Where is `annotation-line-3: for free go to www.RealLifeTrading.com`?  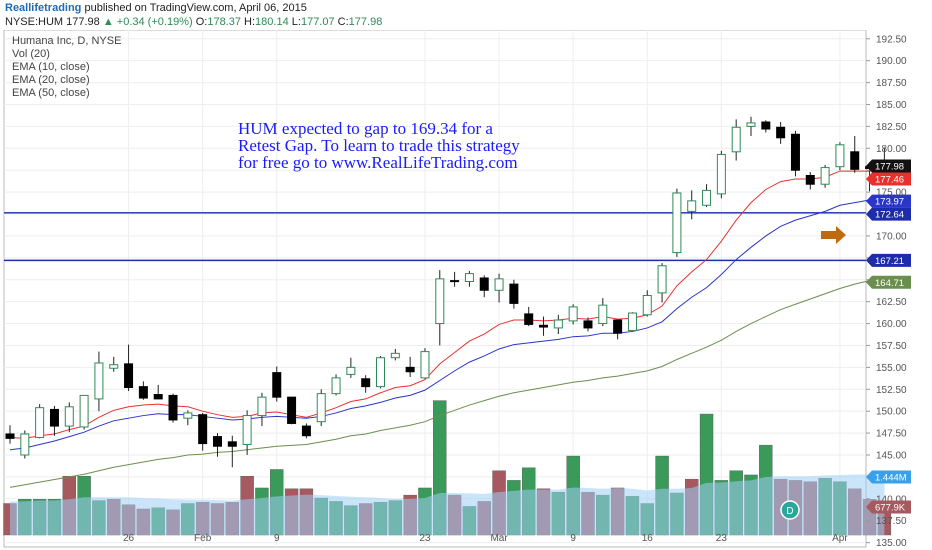
annotation-line-3: for free go to www.RealLifeTrading.com is located at coordinates (378, 162).